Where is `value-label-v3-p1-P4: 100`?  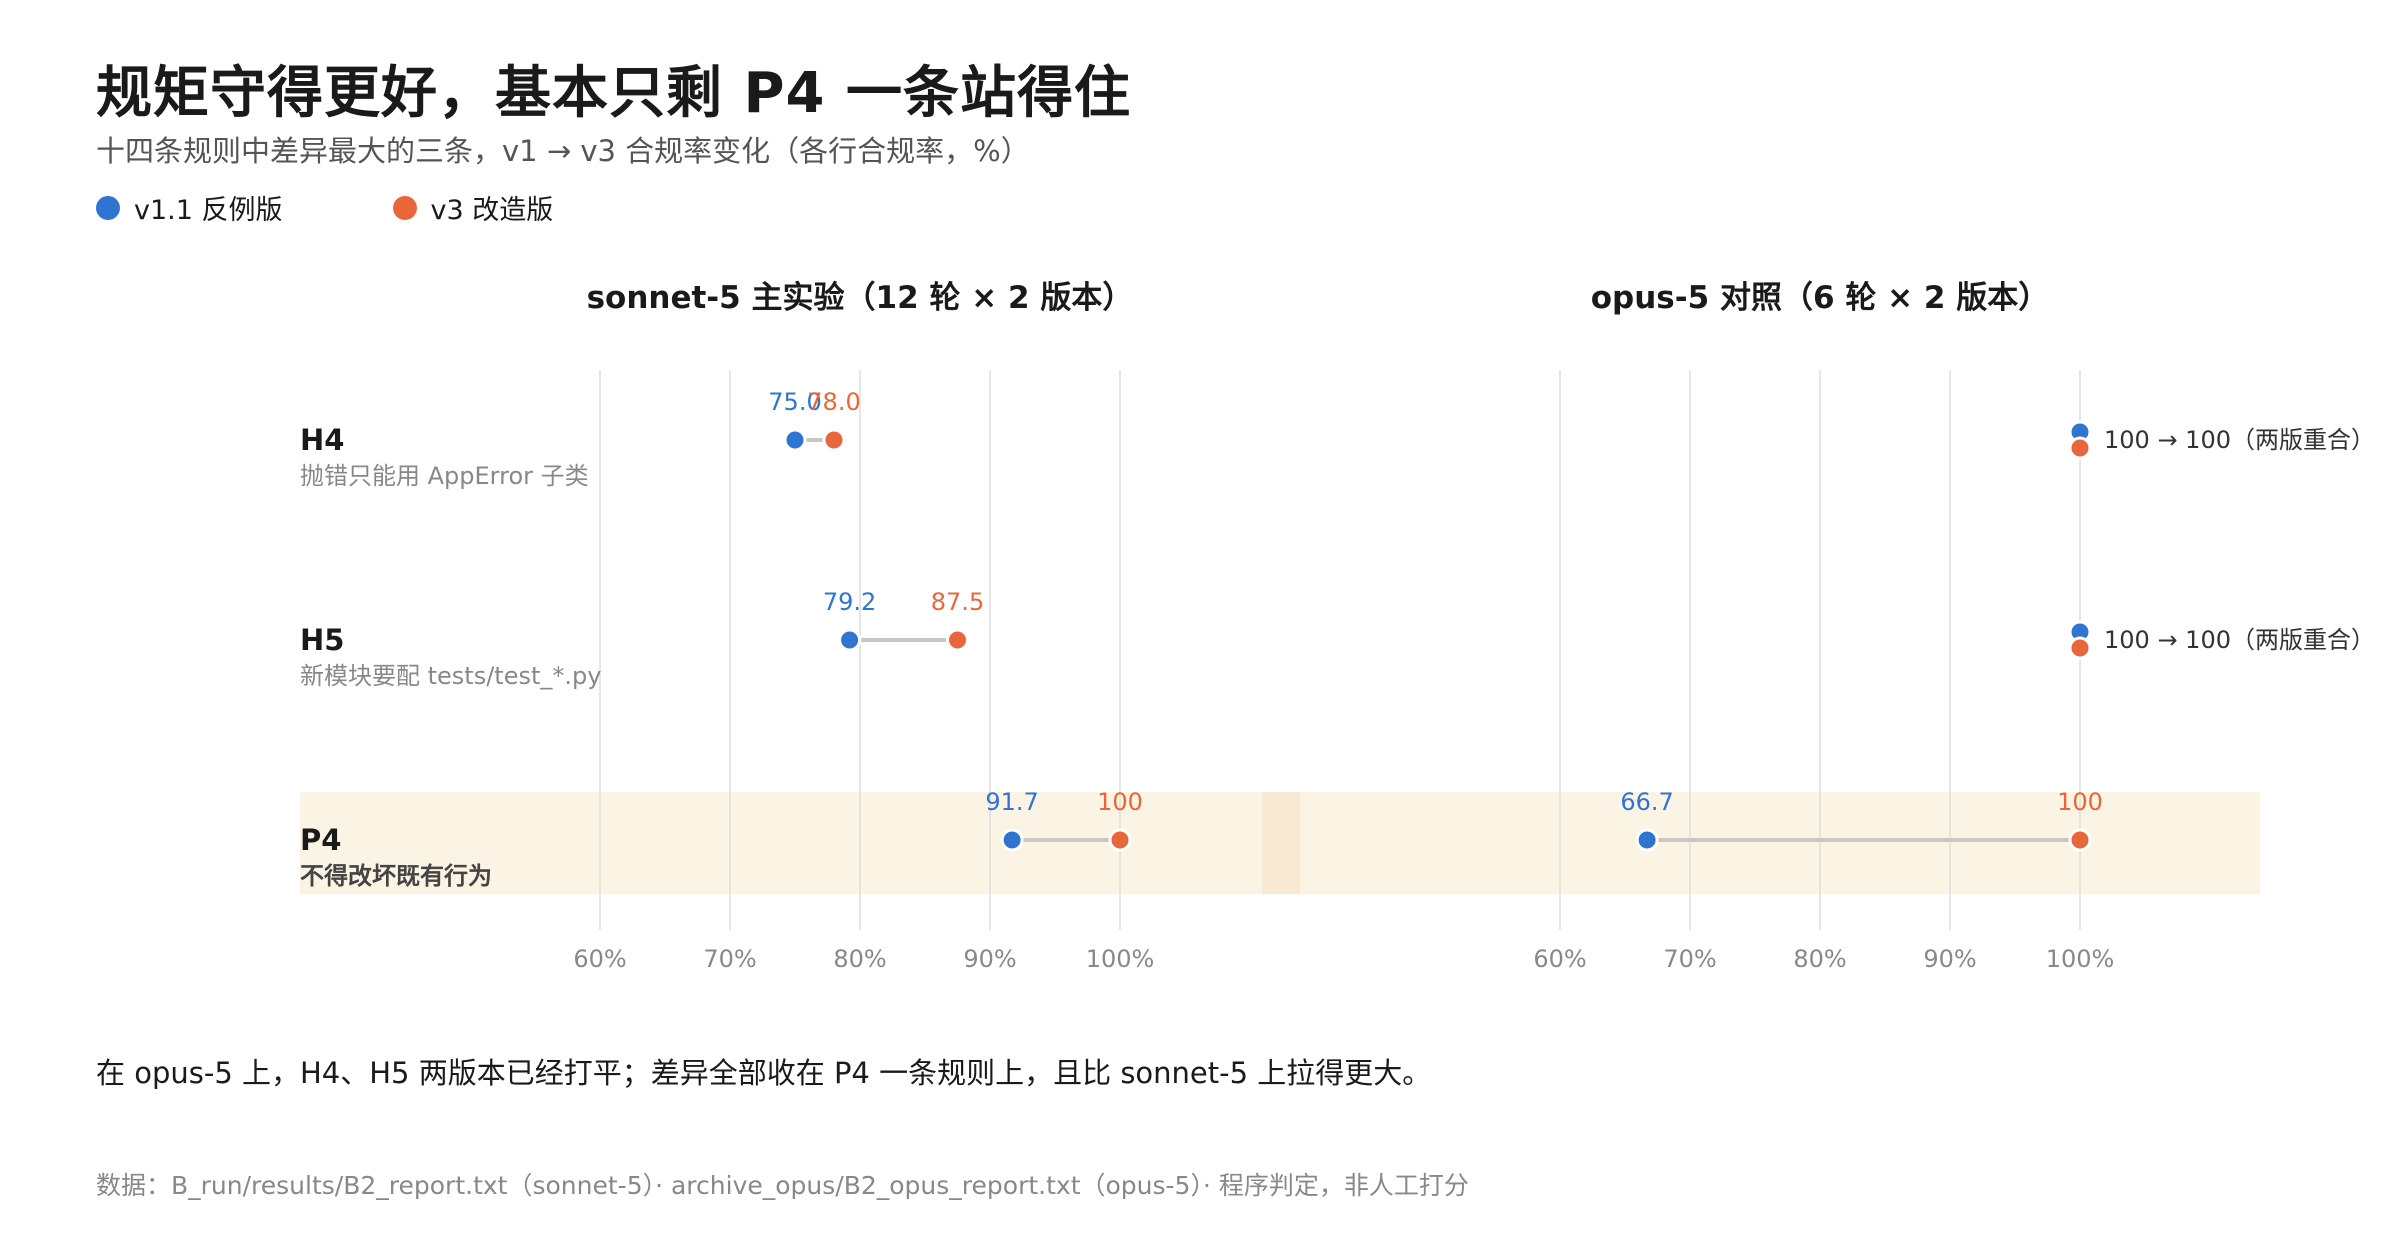
value-label-v3-p1-P4: 100 is located at coordinates (2080, 802).